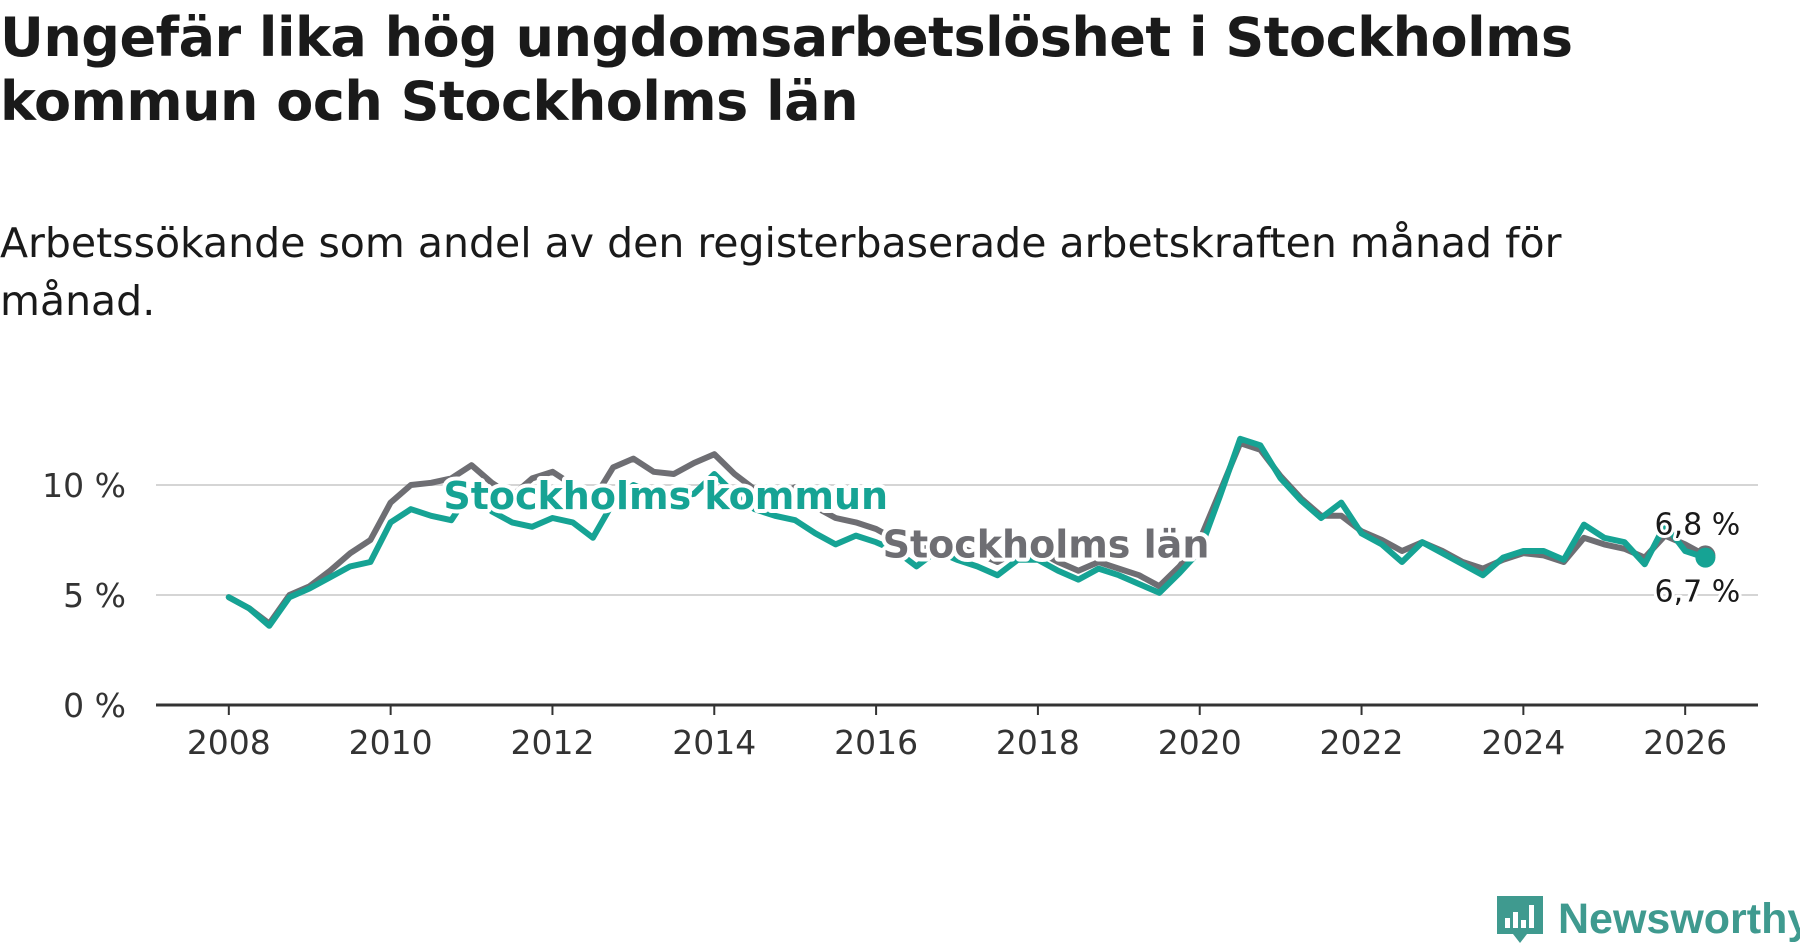 This screenshot has height=950, width=1800. Describe the element at coordinates (84, 485) in the screenshot. I see `y-tick-label: 10 %` at that location.